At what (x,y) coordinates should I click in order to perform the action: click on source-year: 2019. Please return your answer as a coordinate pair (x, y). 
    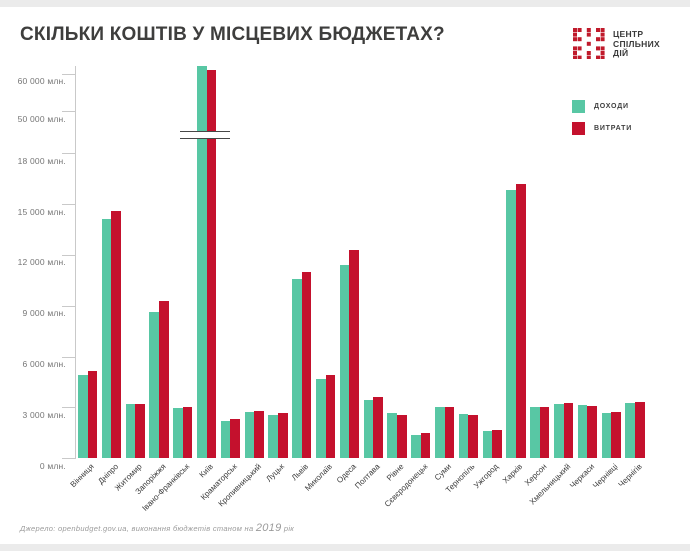
    Looking at the image, I should click on (268, 528).